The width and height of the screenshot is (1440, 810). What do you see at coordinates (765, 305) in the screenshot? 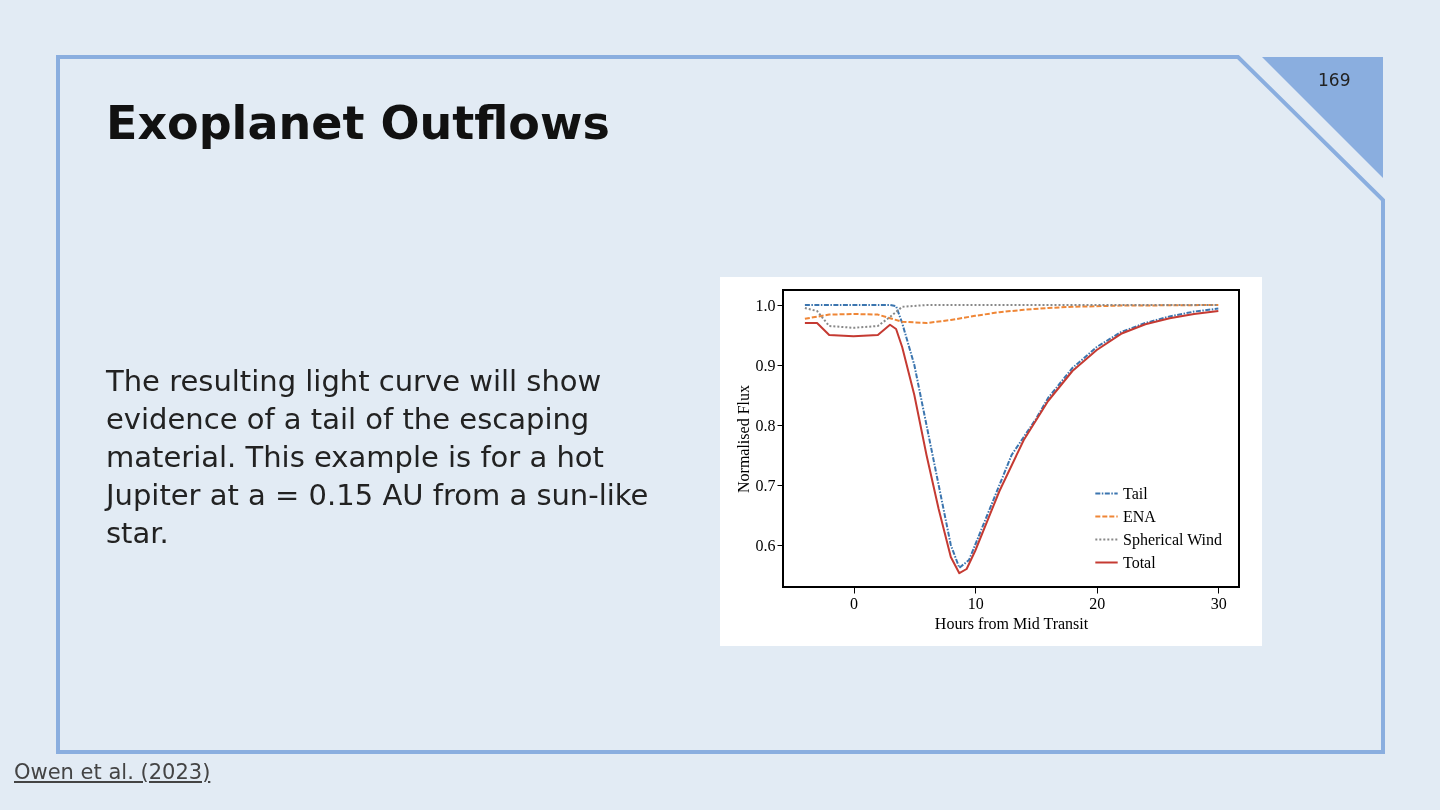
I see `y-tick-label: 1.0` at bounding box center [765, 305].